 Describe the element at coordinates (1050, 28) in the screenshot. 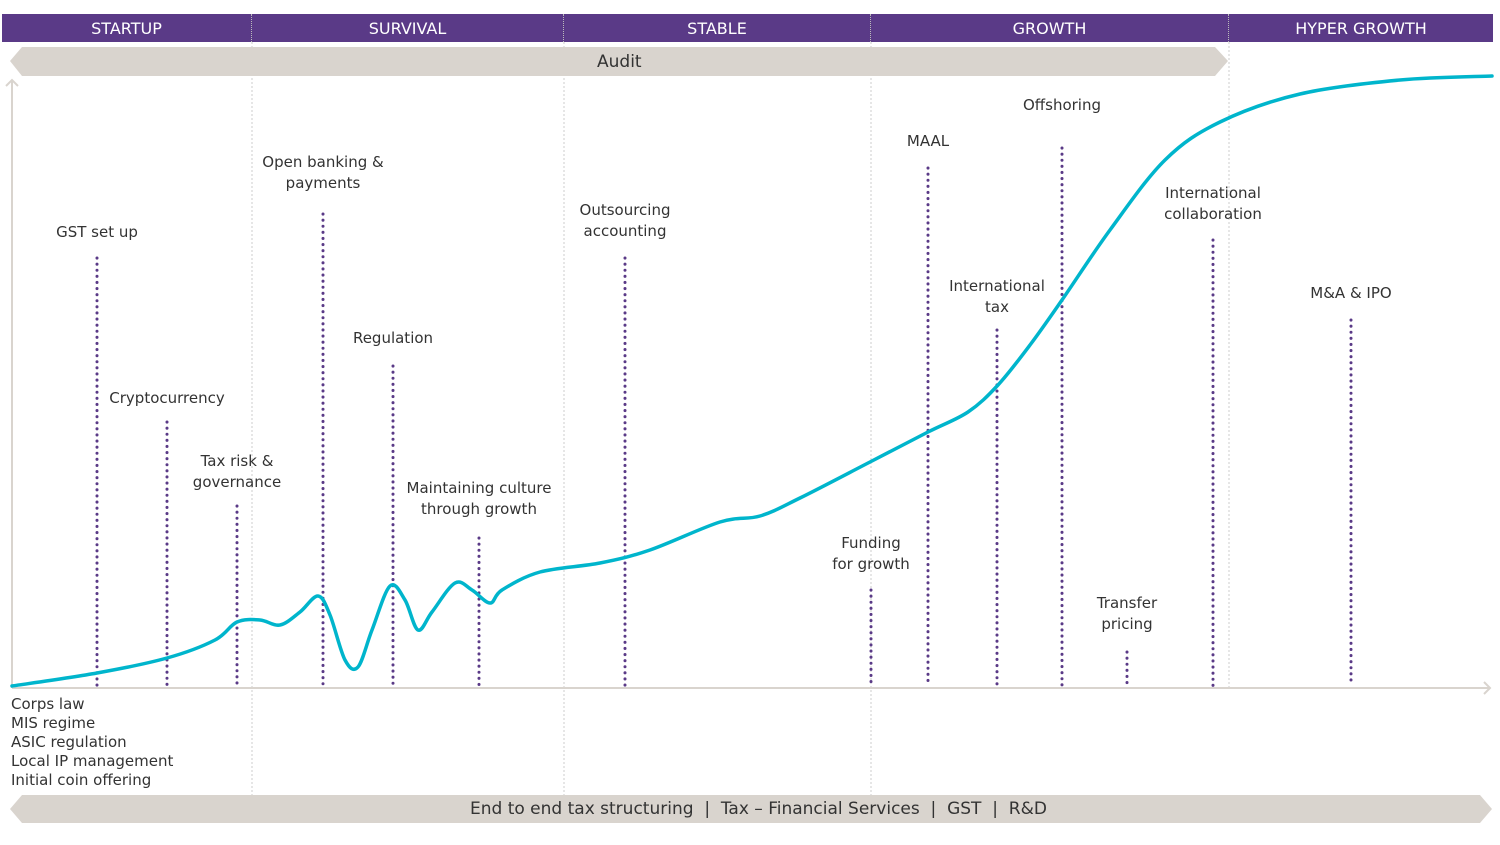

I see `phase-growth: GROWTH` at that location.